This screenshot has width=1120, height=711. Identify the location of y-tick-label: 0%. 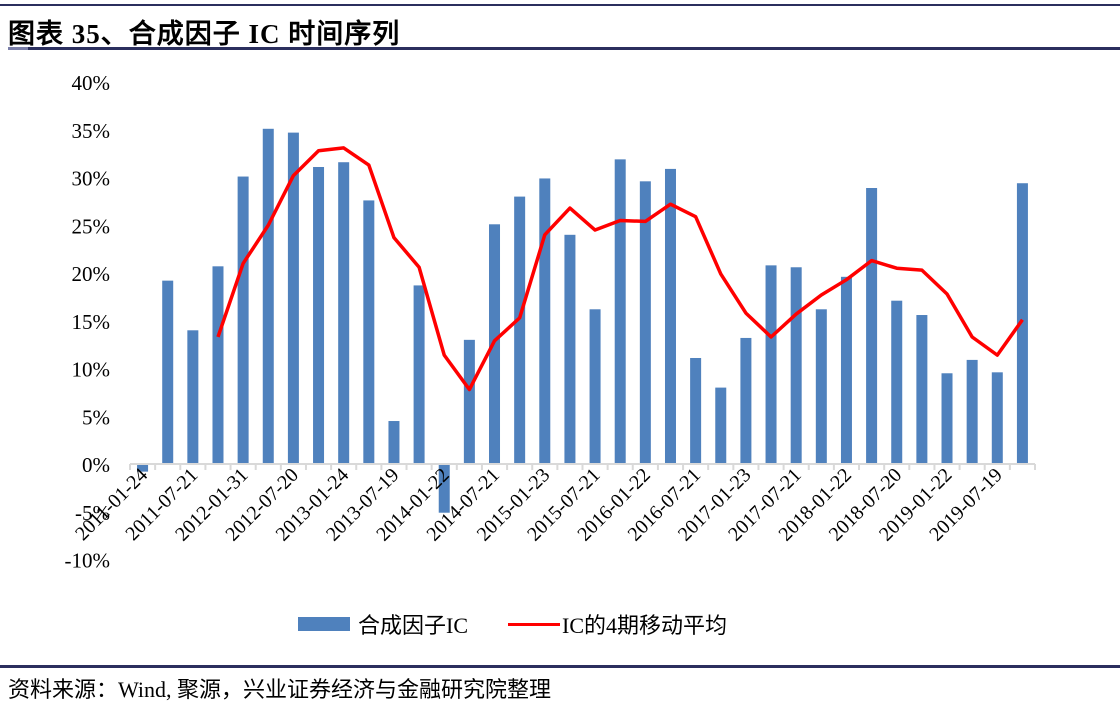
(96, 465).